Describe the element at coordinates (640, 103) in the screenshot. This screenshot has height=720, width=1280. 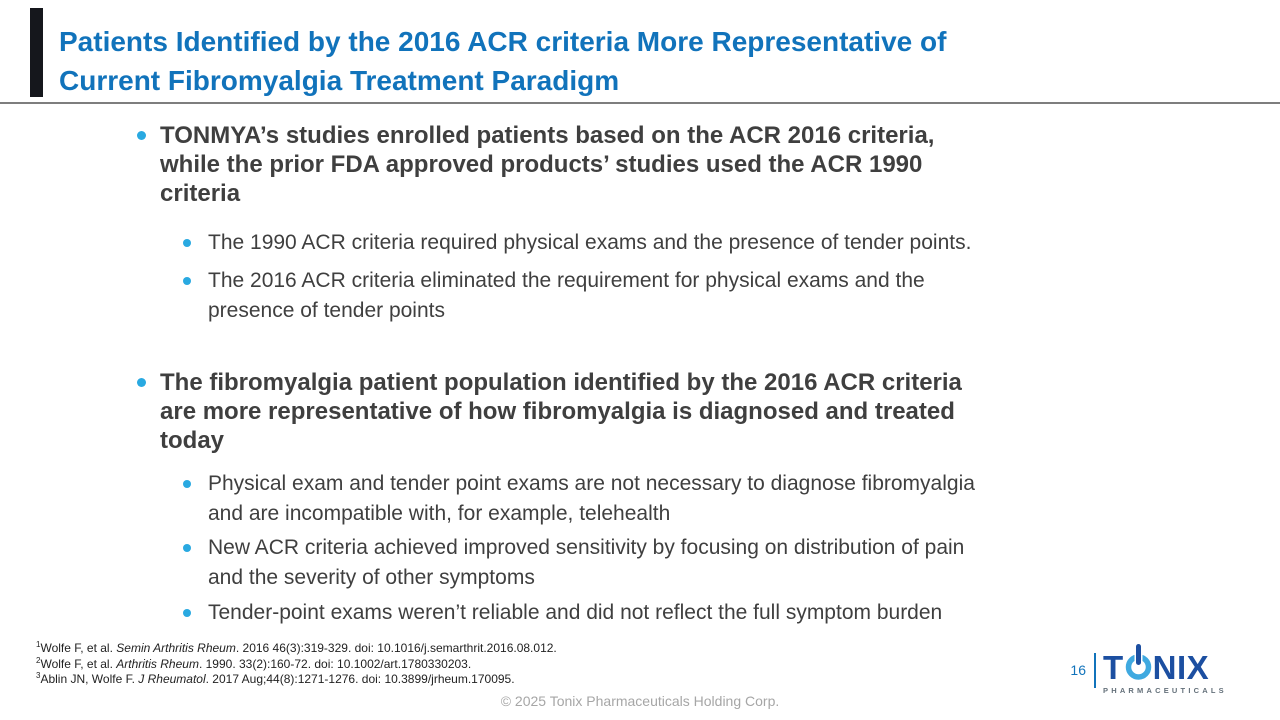
I see `title-divider` at that location.